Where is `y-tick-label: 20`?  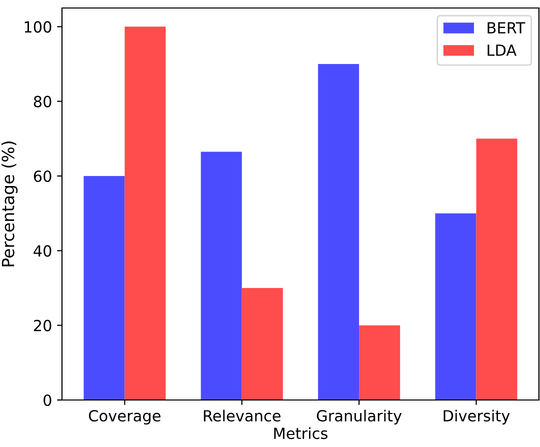
y-tick-label: 20 is located at coordinates (43, 326).